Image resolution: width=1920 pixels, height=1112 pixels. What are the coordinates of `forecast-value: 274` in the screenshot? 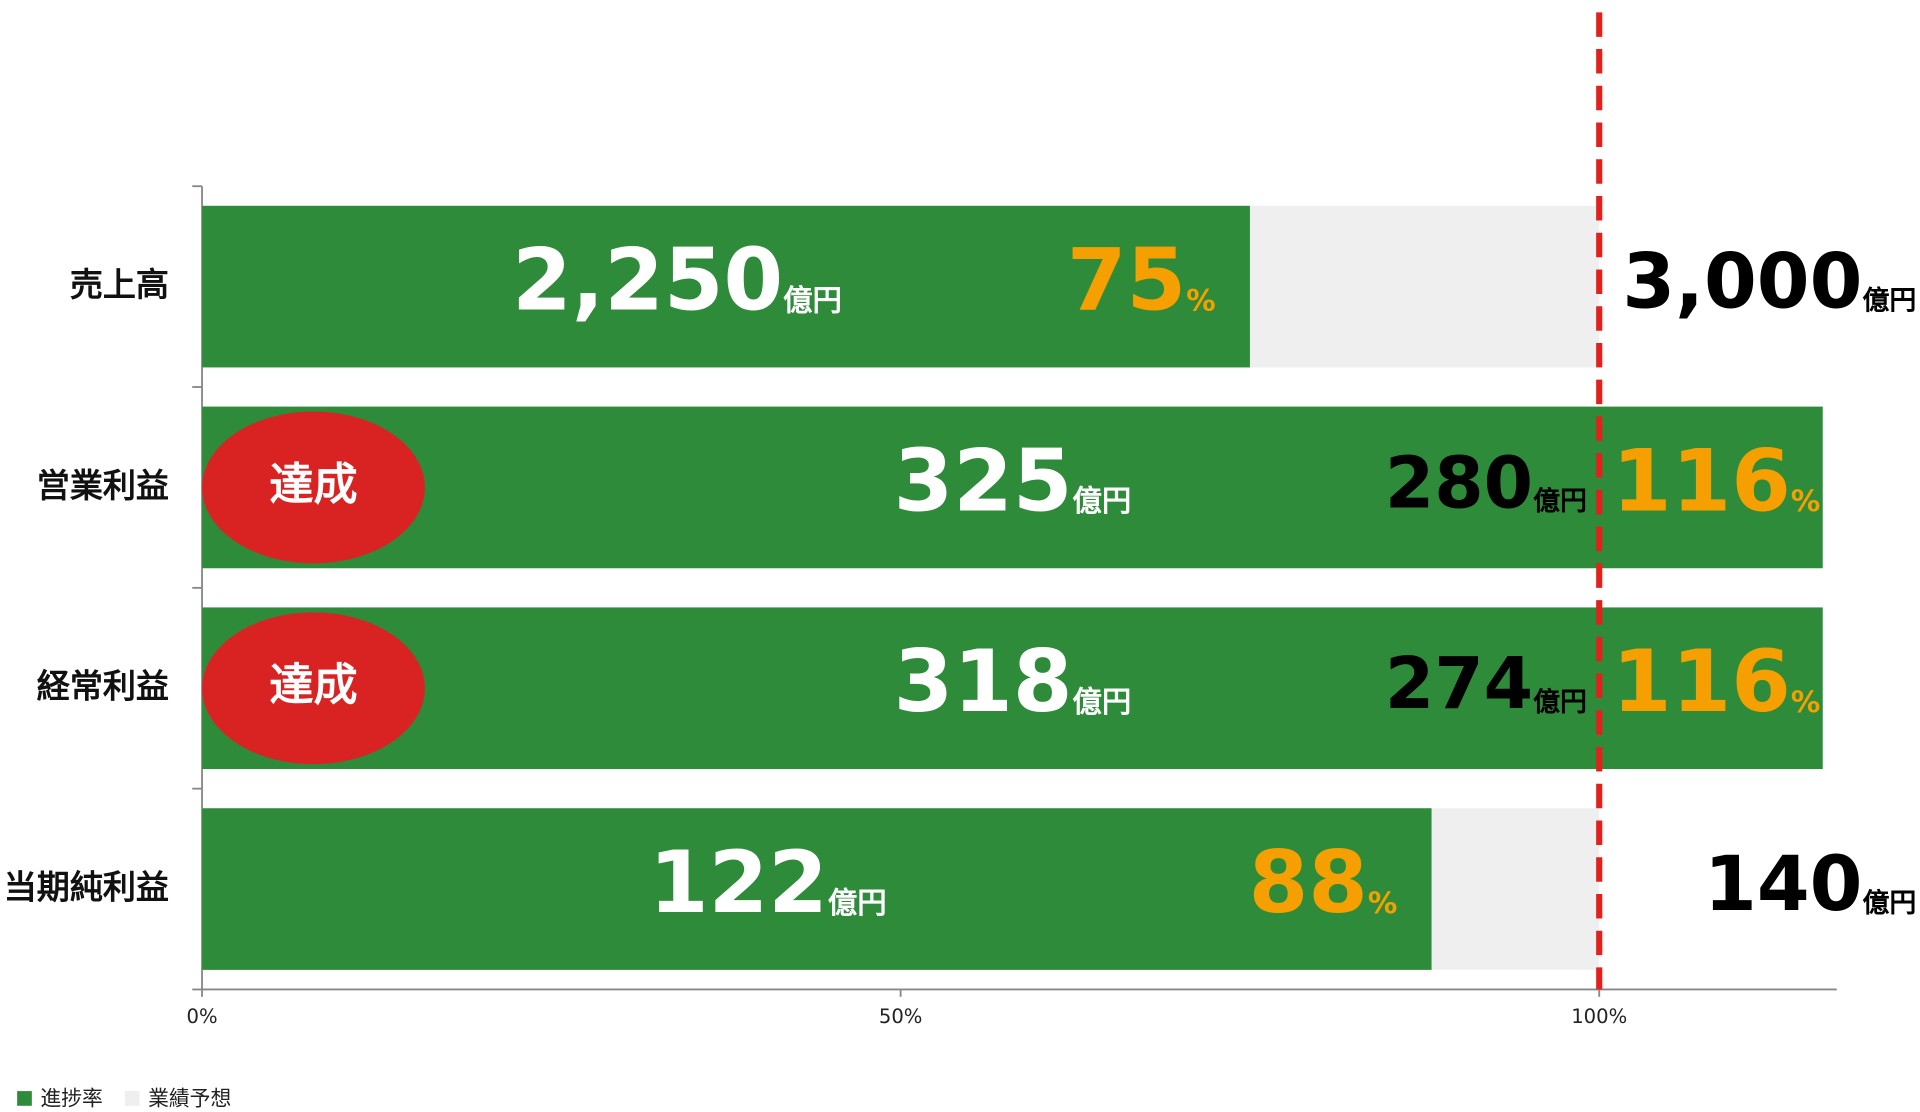 It's located at (1459, 683).